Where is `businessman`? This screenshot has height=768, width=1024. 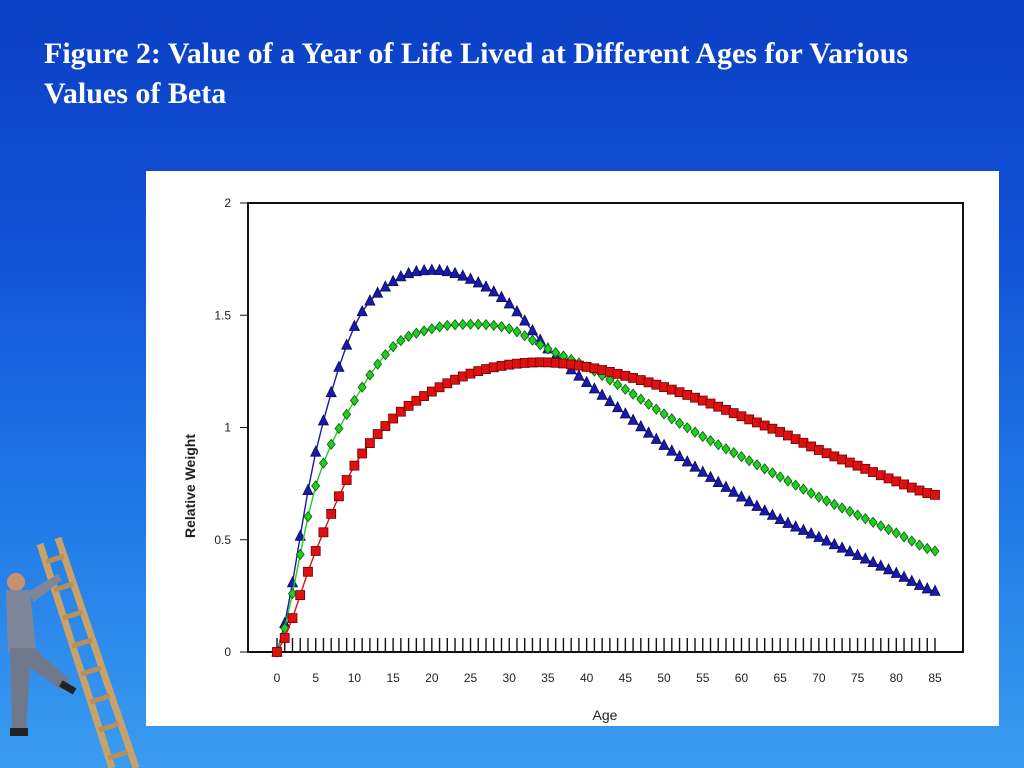 businessman is located at coordinates (41, 654).